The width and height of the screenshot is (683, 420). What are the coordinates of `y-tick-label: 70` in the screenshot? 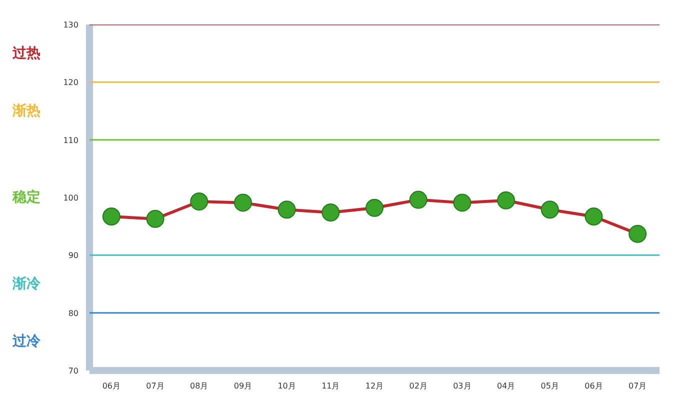 It's located at (73, 371).